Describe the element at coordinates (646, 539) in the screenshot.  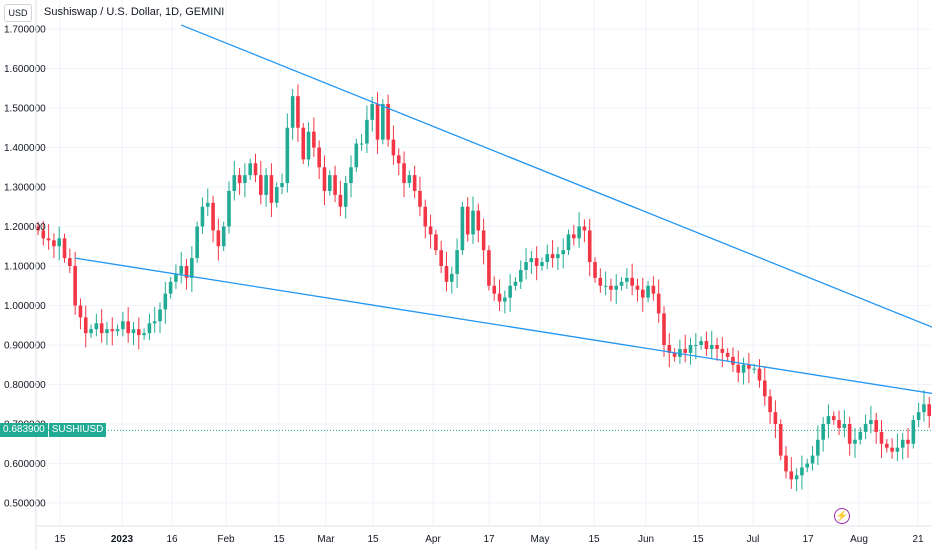
I see `x-tick-label: Jun` at that location.